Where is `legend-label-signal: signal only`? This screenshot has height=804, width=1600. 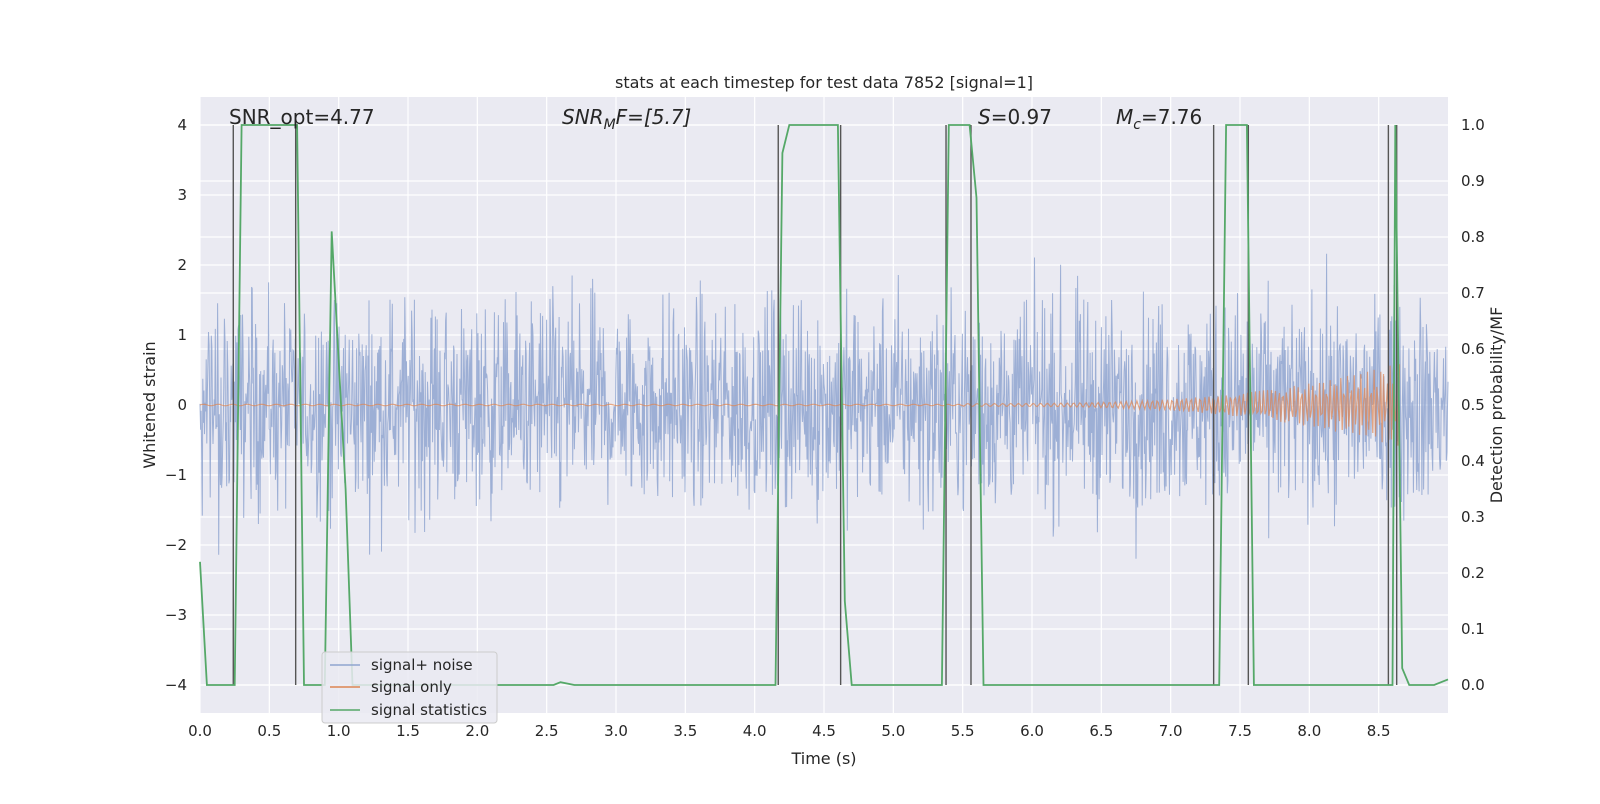 legend-label-signal: signal only is located at coordinates (411, 687).